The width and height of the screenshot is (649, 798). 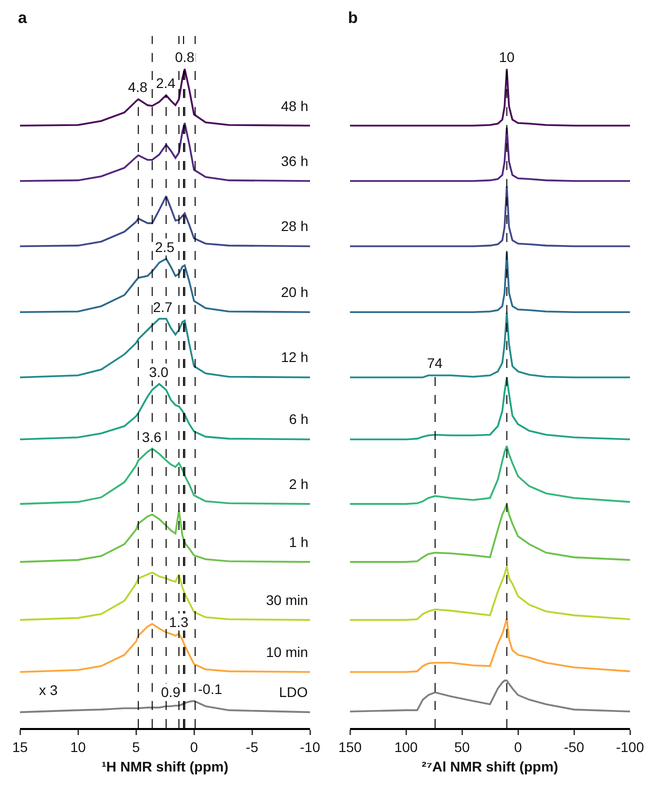 I want to click on series-label: 1 h, so click(x=298, y=542).